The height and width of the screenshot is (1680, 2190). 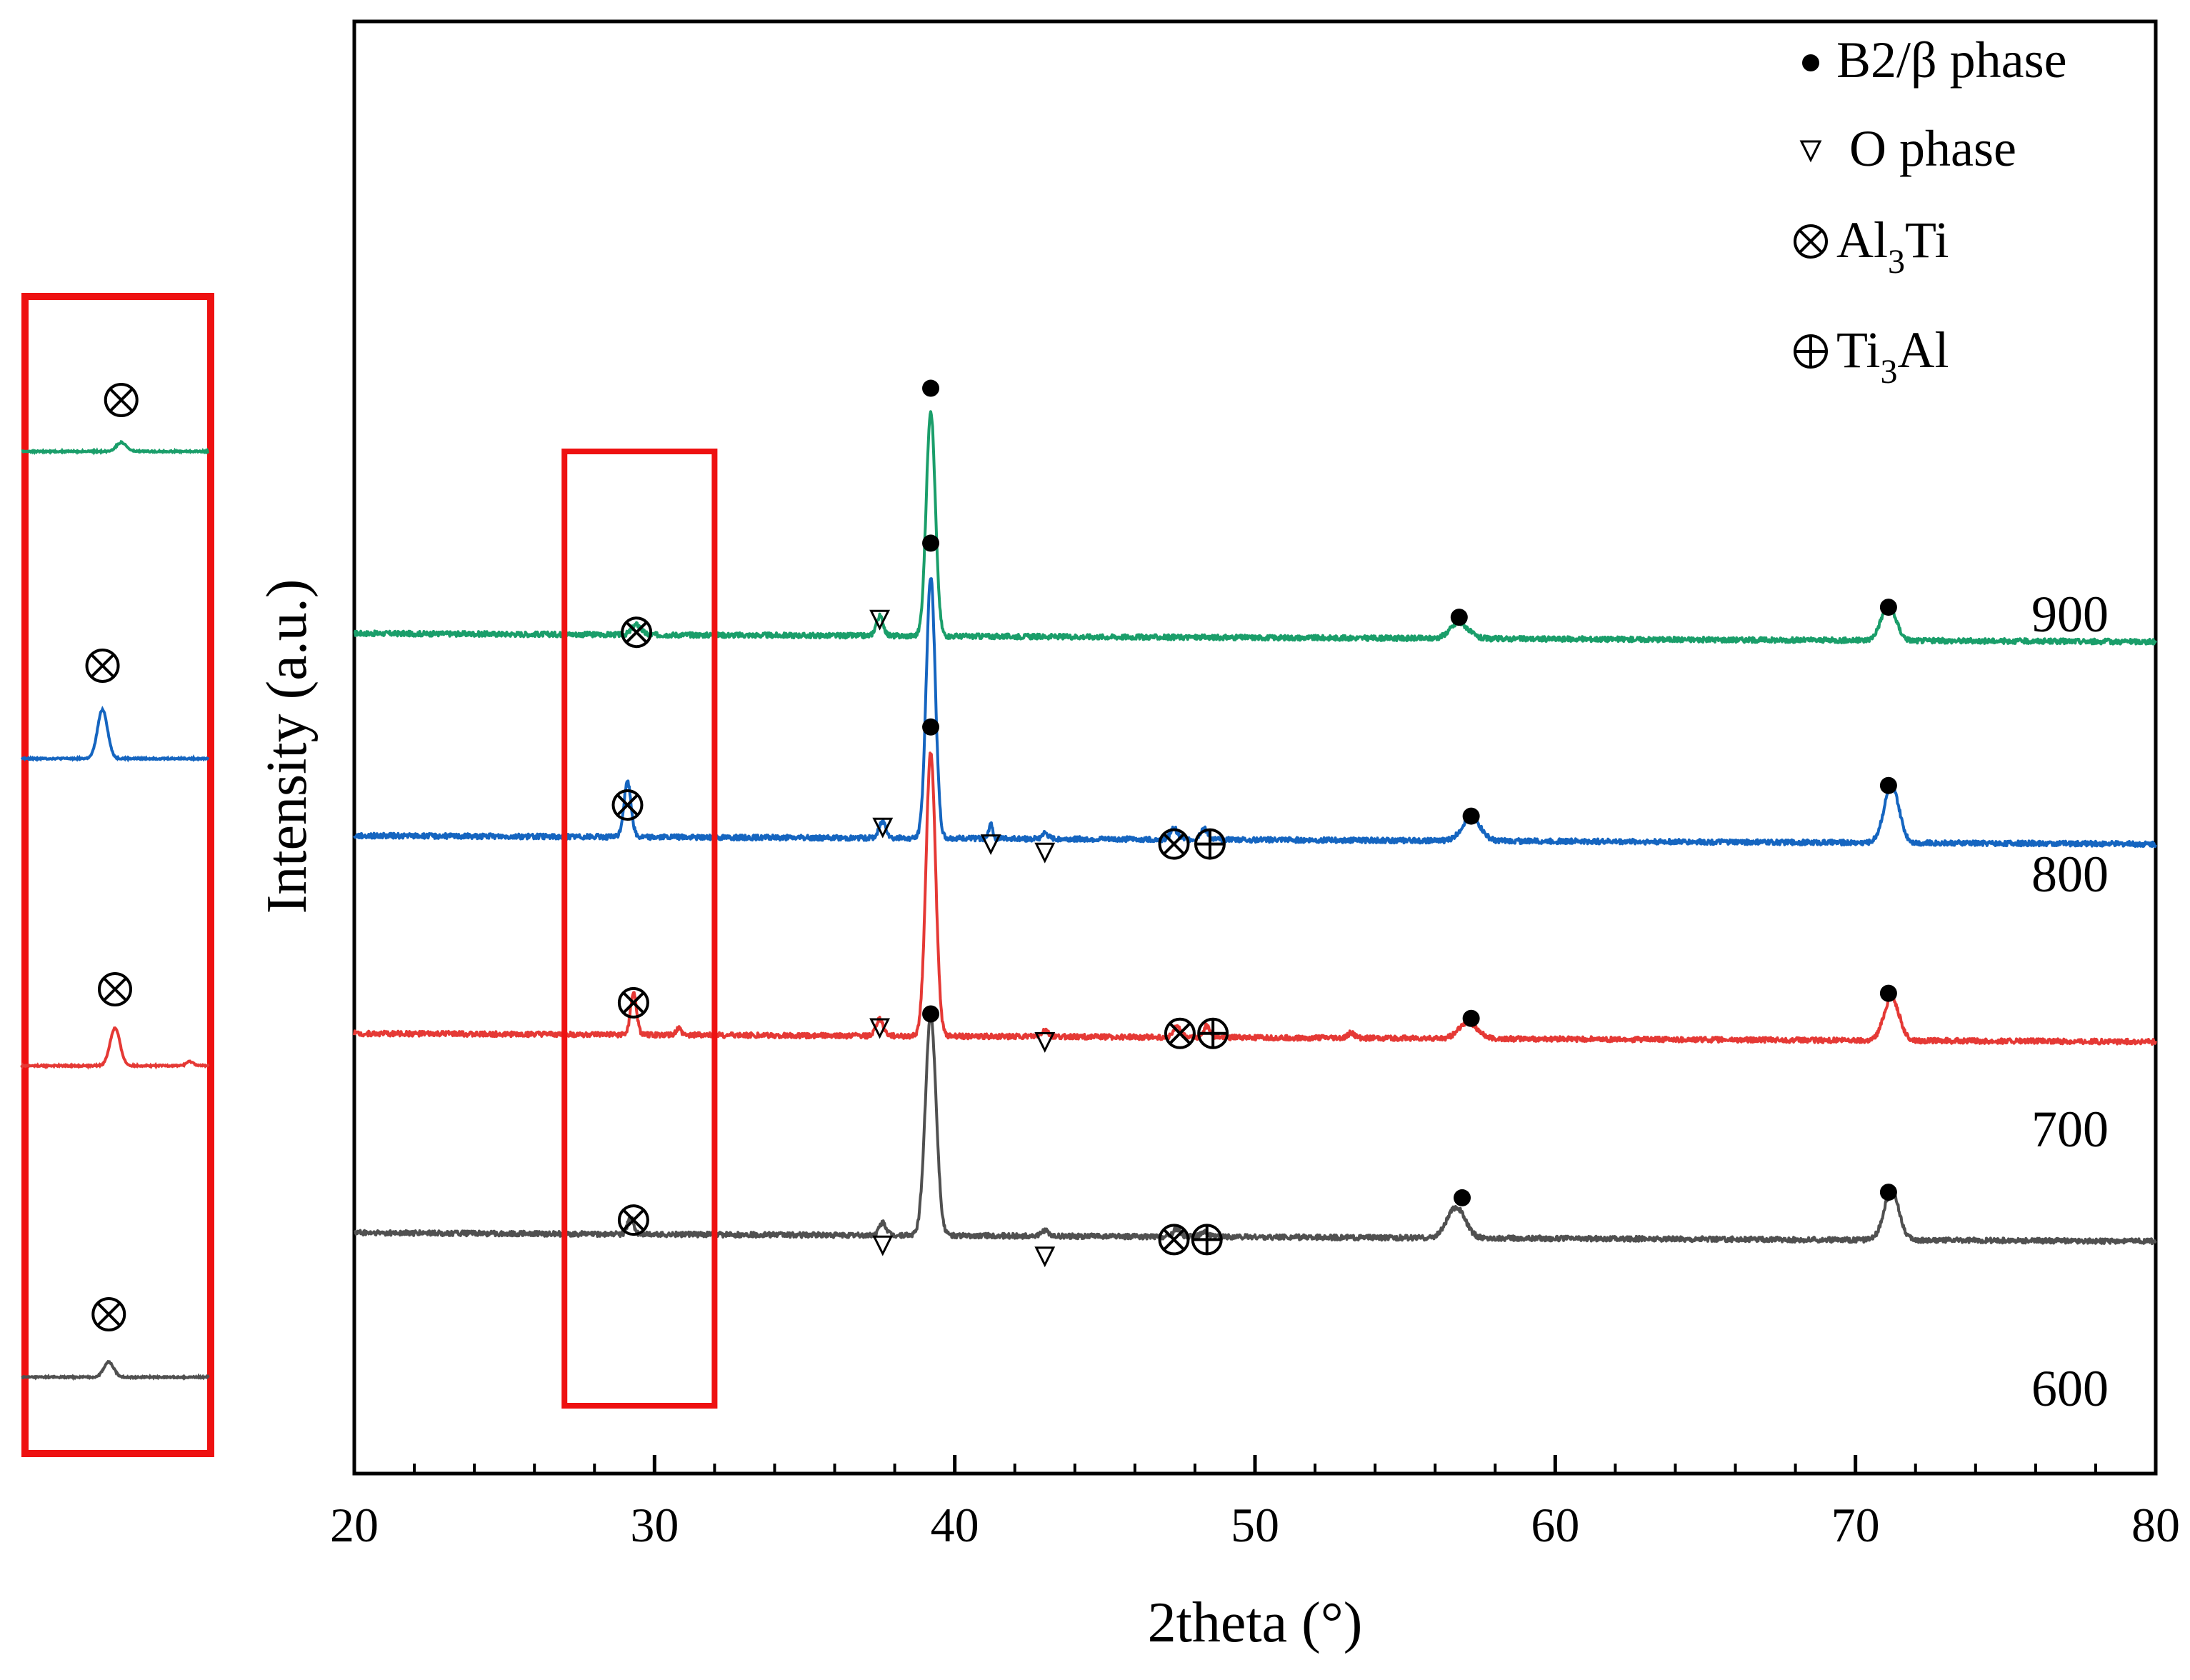 I want to click on legend-text: O phase, so click(x=1932, y=148).